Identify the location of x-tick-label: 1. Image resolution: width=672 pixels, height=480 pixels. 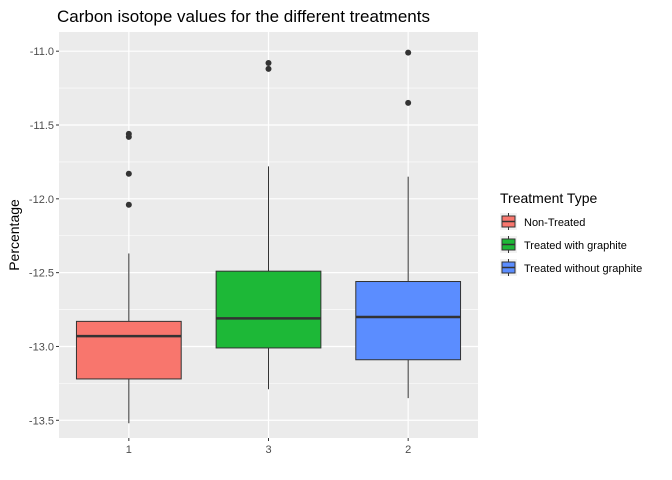
(129, 450).